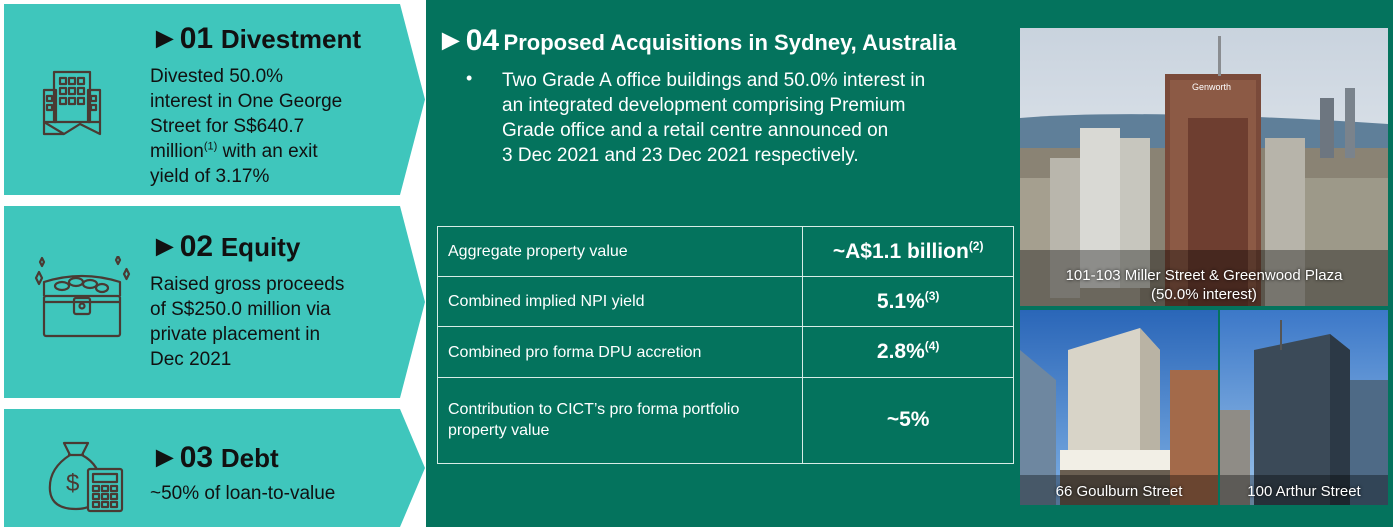  Describe the element at coordinates (182, 457) in the screenshot. I see `debt-number: ►03` at that location.